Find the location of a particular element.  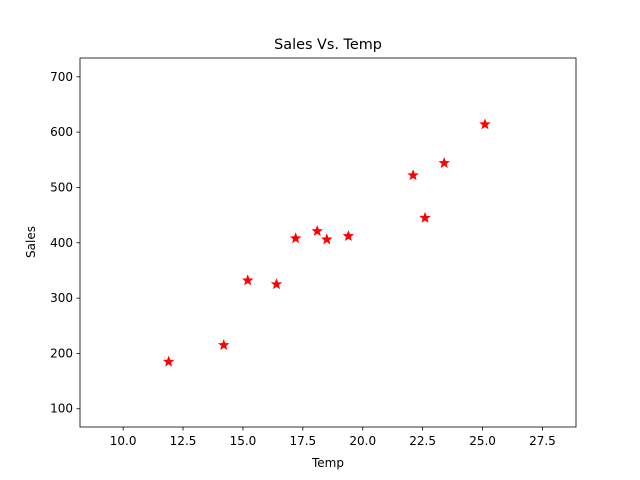

x-tick-label: 27.5 is located at coordinates (542, 441).